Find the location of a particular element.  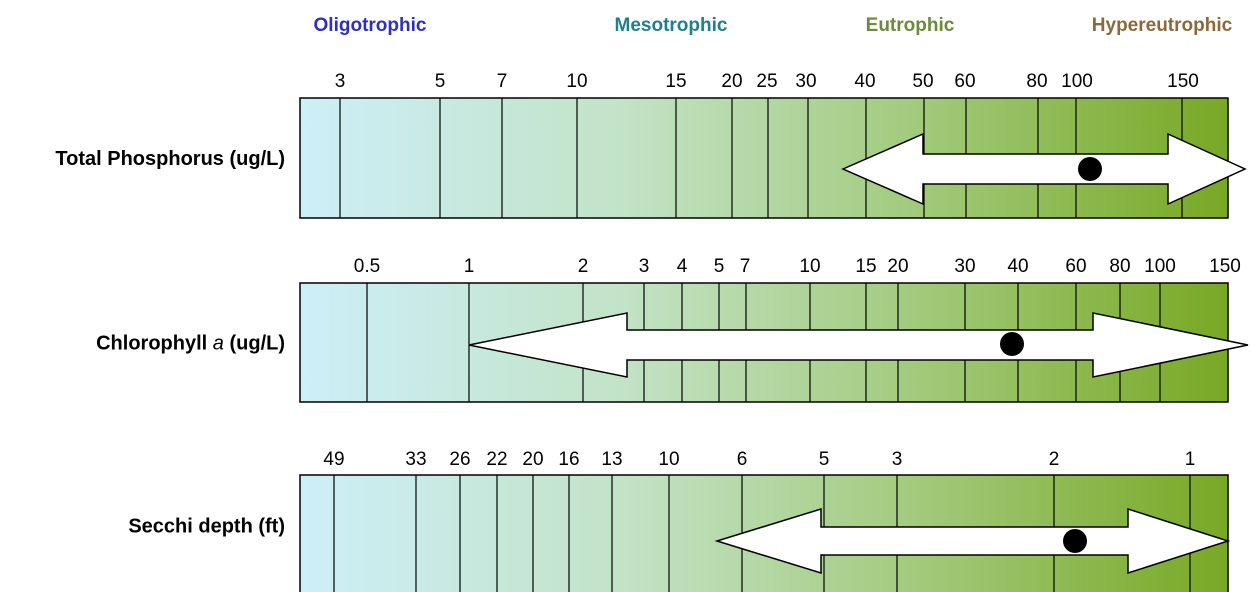

tick-label: 33 is located at coordinates (415, 459).